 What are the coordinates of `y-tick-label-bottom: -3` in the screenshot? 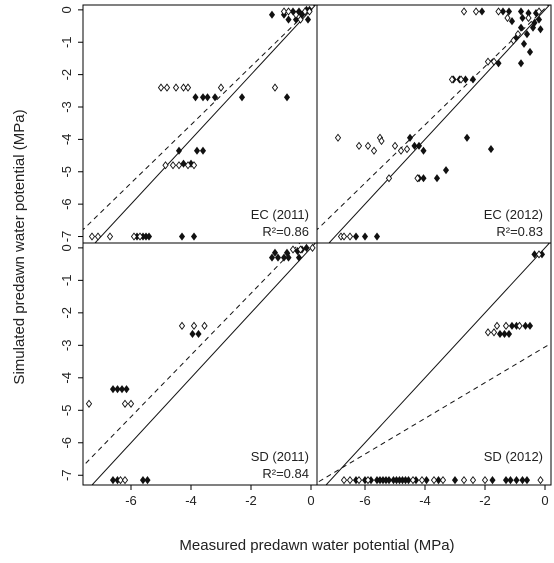 It's located at (66, 346).